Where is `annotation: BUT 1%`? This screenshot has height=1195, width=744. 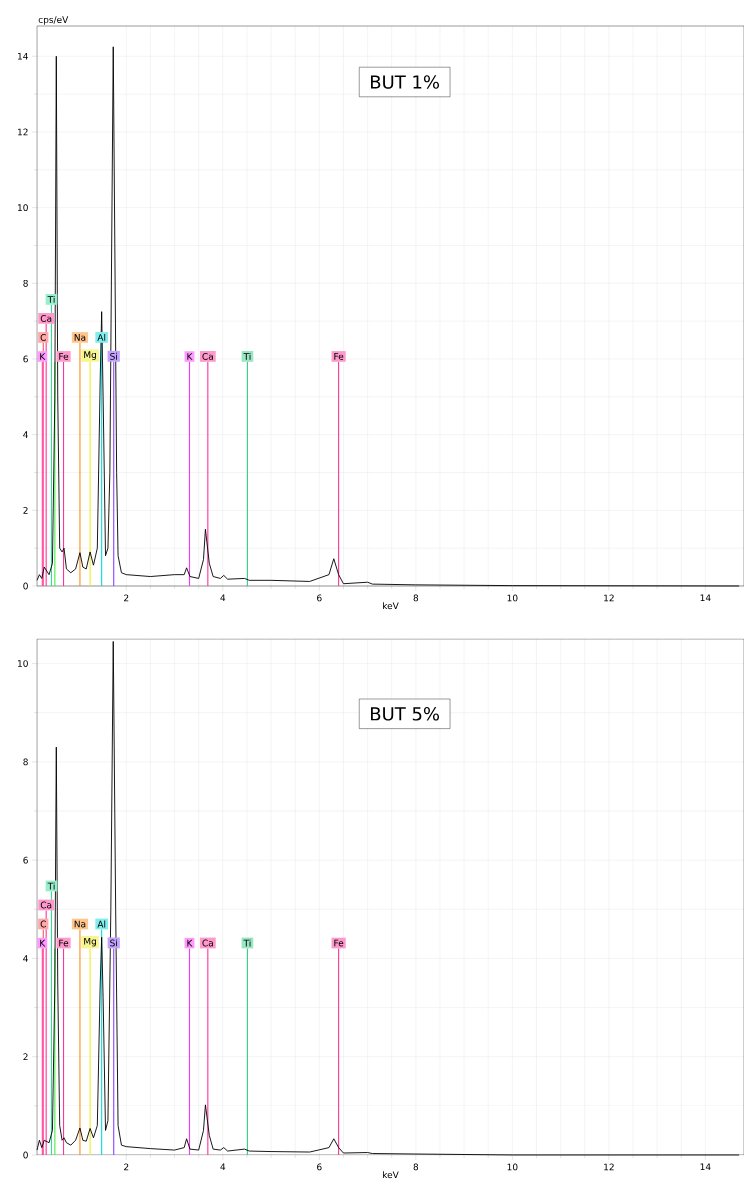 annotation: BUT 1% is located at coordinates (405, 82).